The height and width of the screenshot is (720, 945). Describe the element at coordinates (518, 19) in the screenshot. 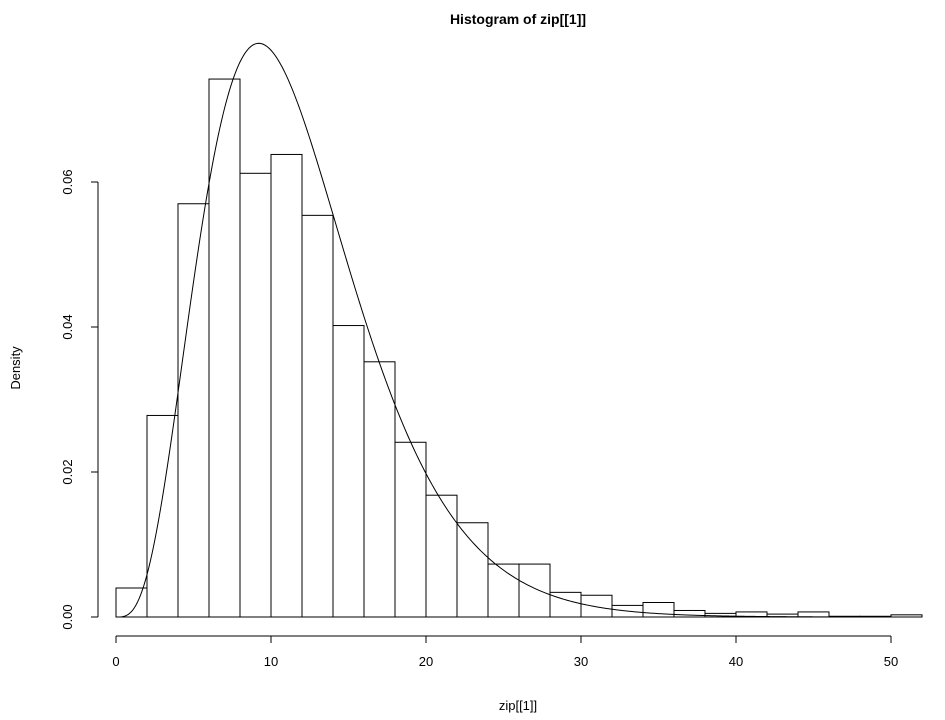

I see `chart-title: Histogram of zip[[1]]` at that location.